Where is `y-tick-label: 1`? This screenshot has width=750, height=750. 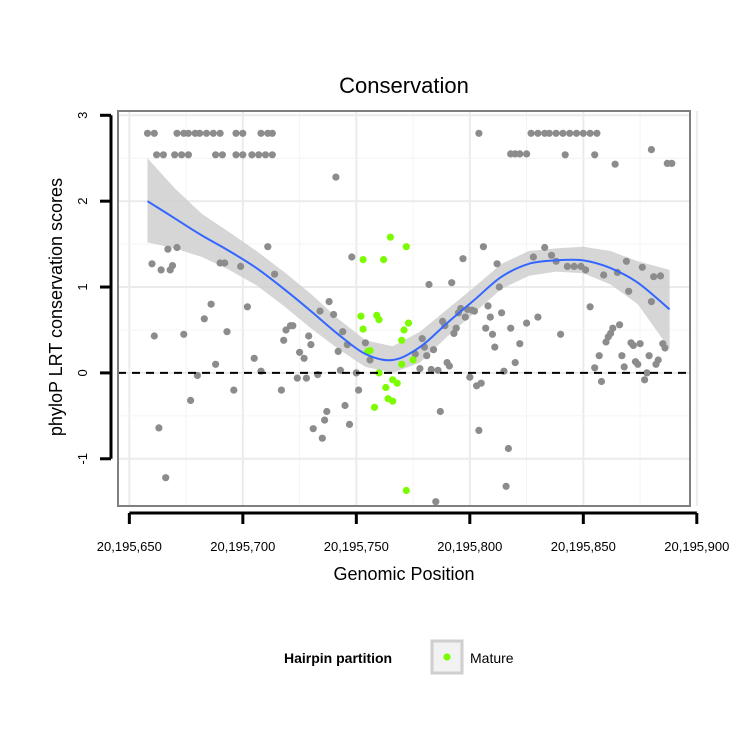 y-tick-label: 1 is located at coordinates (82, 286).